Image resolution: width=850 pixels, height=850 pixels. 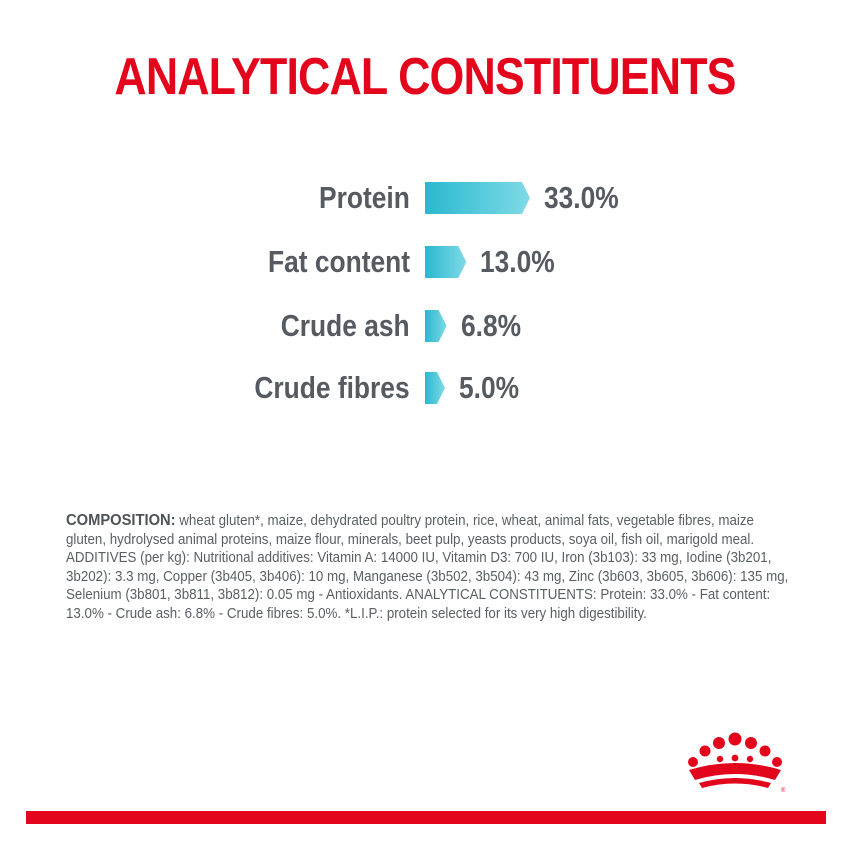 What do you see at coordinates (489, 387) in the screenshot?
I see `bar-value-label: 5.0%` at bounding box center [489, 387].